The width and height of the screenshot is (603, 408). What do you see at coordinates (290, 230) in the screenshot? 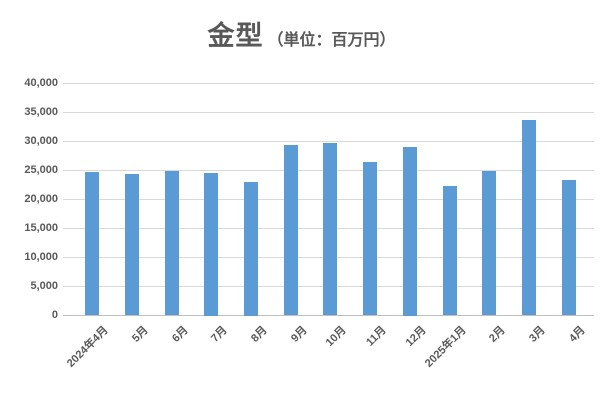
I see `bar-9月` at bounding box center [290, 230].